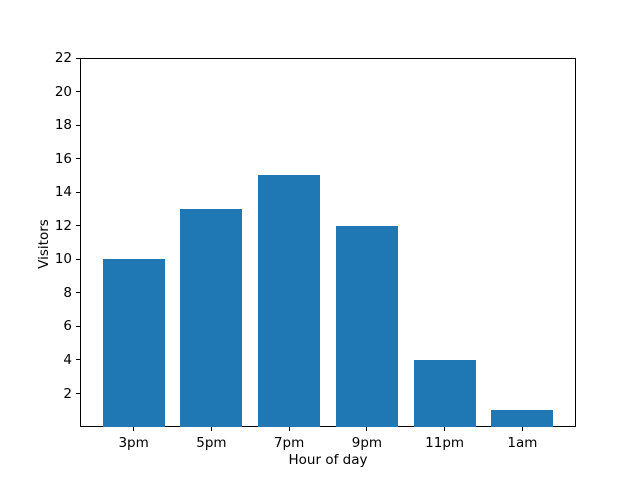 The width and height of the screenshot is (640, 480). I want to click on x-tick-label-5pm: 5pm, so click(211, 443).